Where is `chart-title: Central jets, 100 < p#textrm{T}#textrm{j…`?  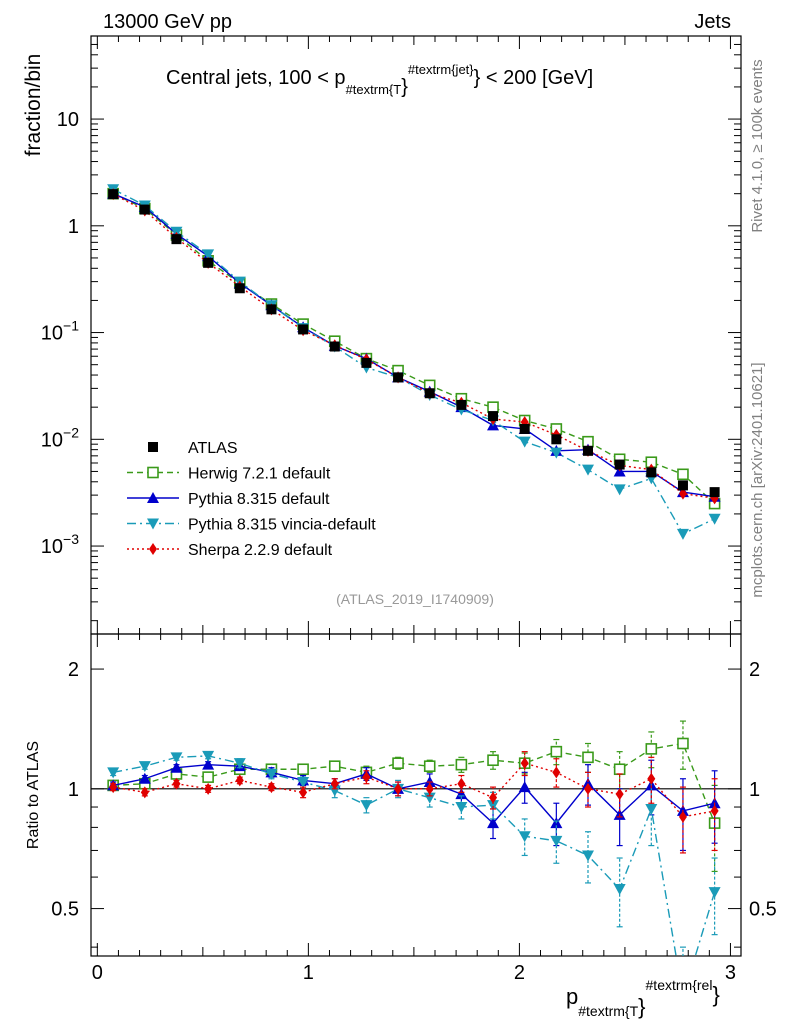 chart-title: Central jets, 100 < p#textrm{T}#textrm{j… is located at coordinates (379, 80).